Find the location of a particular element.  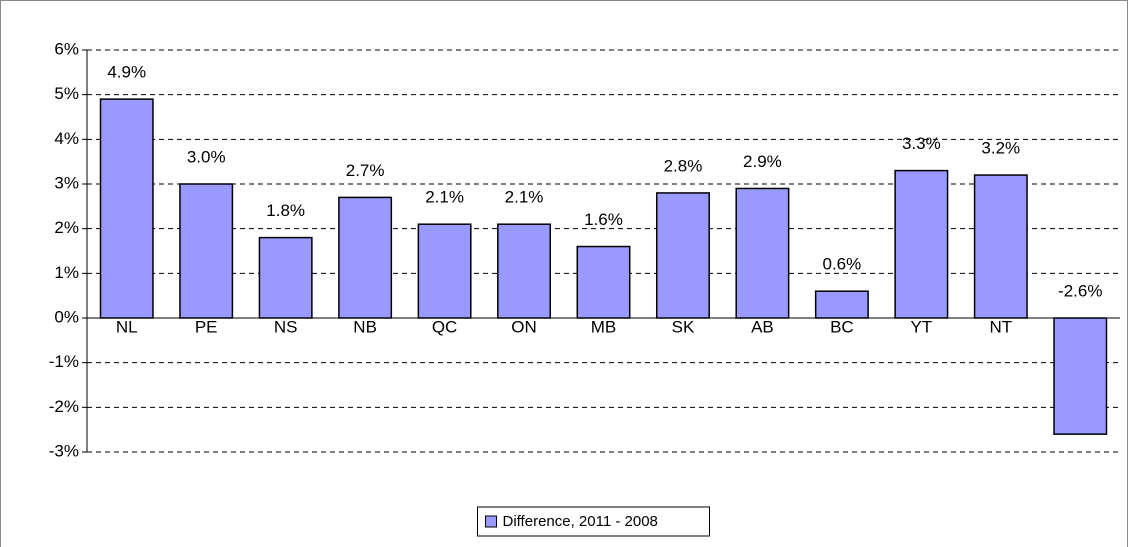

y-tick-label: 1% is located at coordinates (66, 272).